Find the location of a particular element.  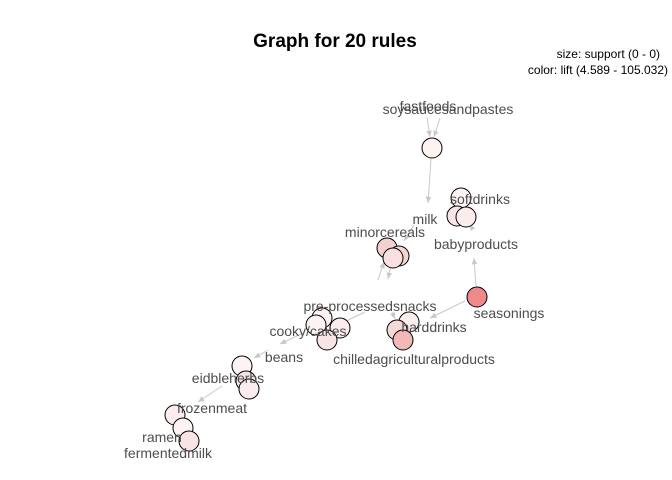

label-seasonings: seasonings is located at coordinates (509, 313).